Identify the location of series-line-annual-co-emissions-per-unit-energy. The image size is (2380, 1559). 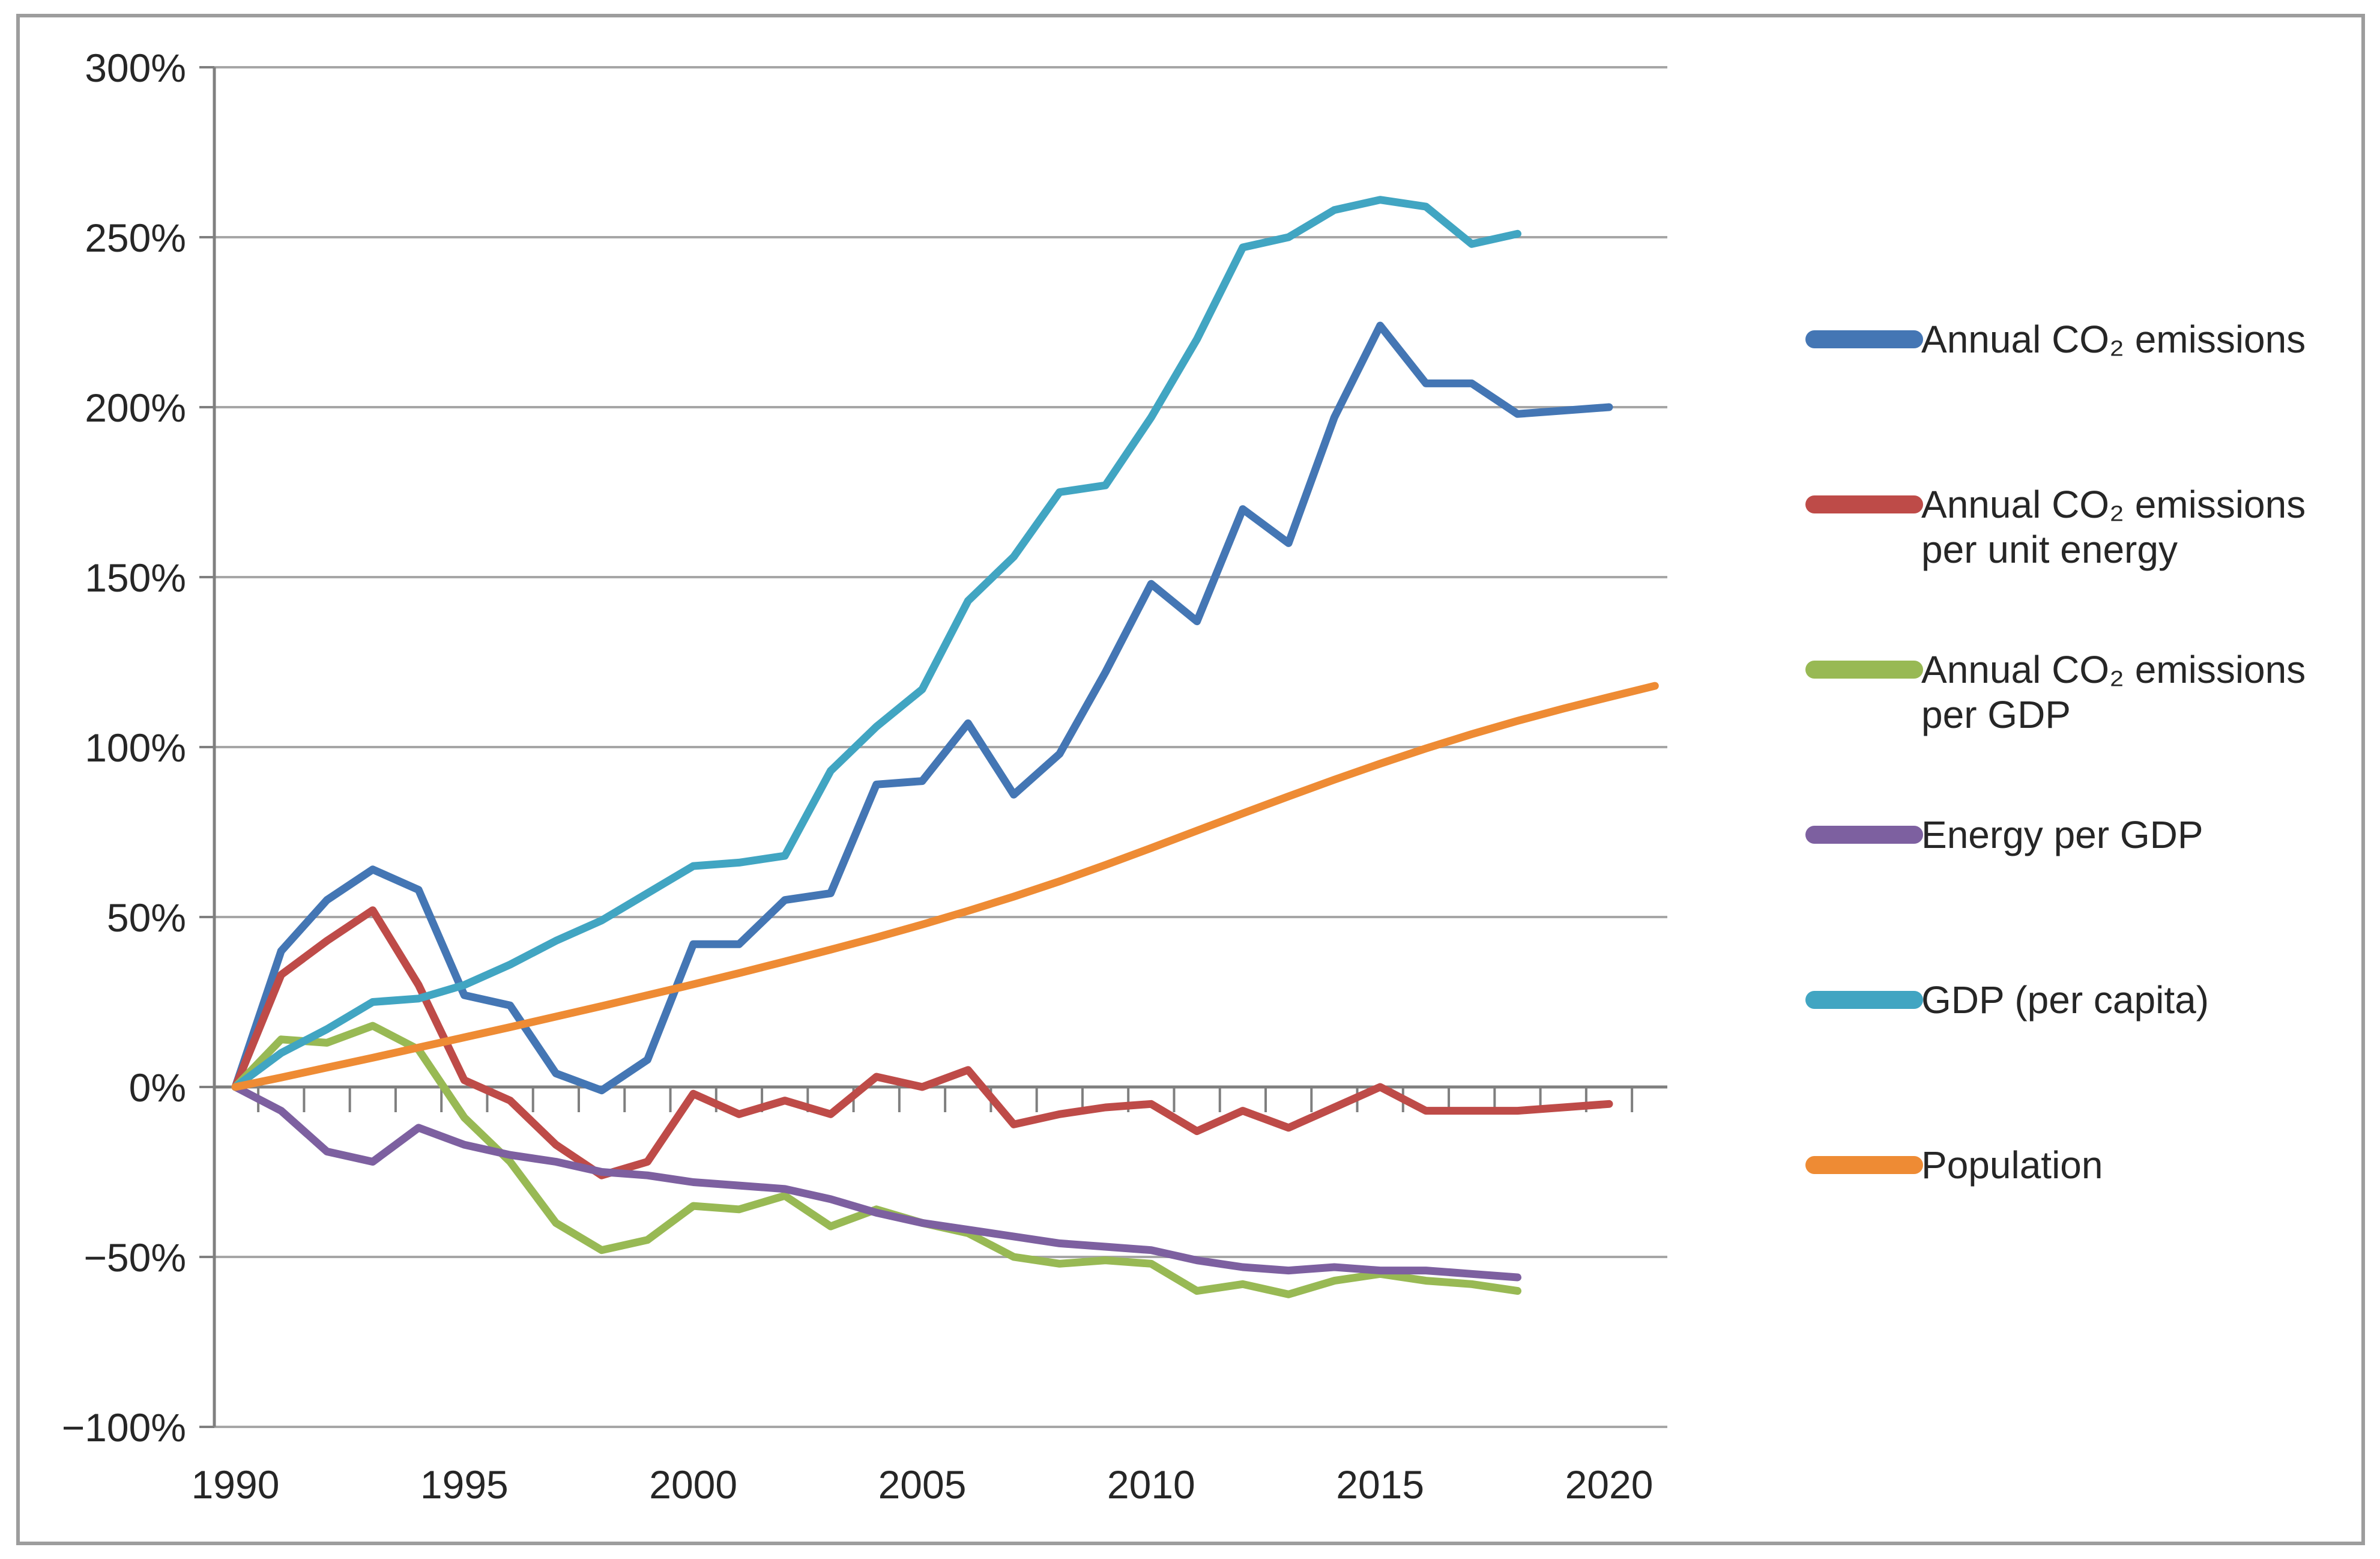
(922, 1042).